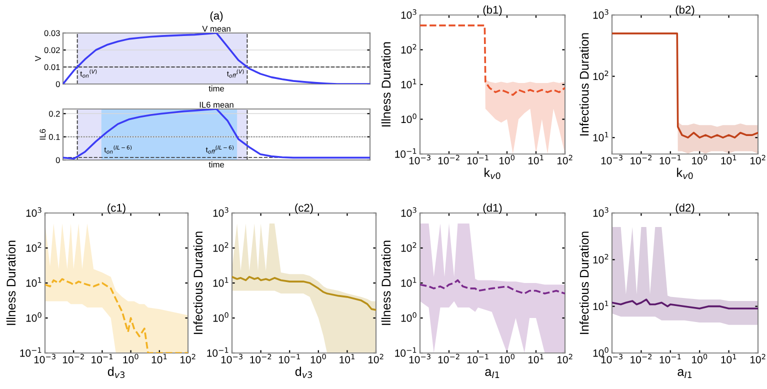  Describe the element at coordinates (217, 105) in the screenshot. I see `chart-title: IL6 mean` at that location.